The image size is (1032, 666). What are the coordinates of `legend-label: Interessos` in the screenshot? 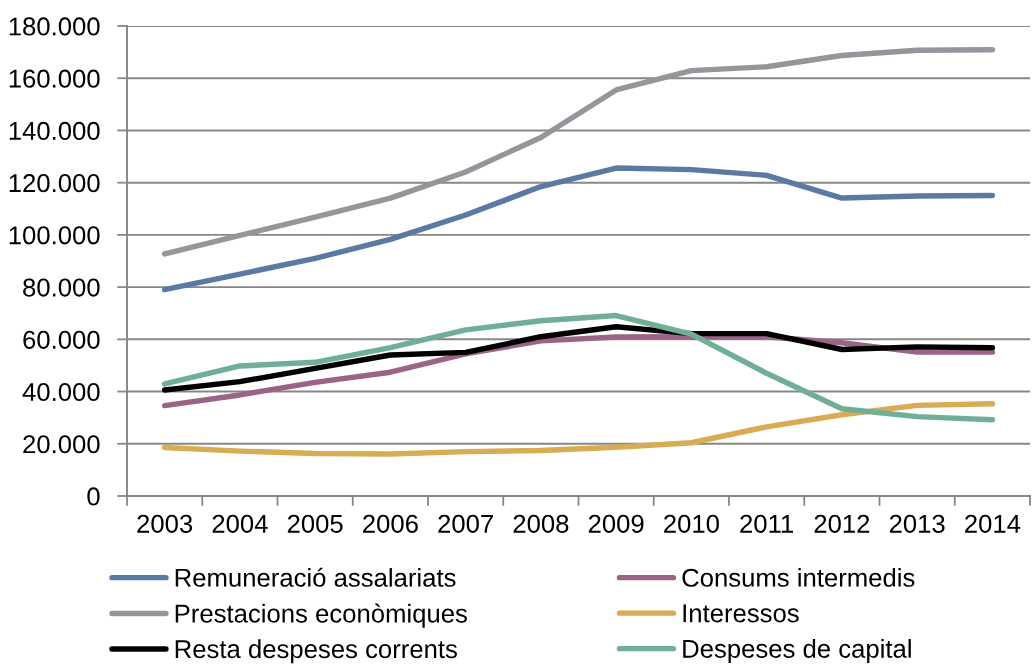 It's located at (741, 613).